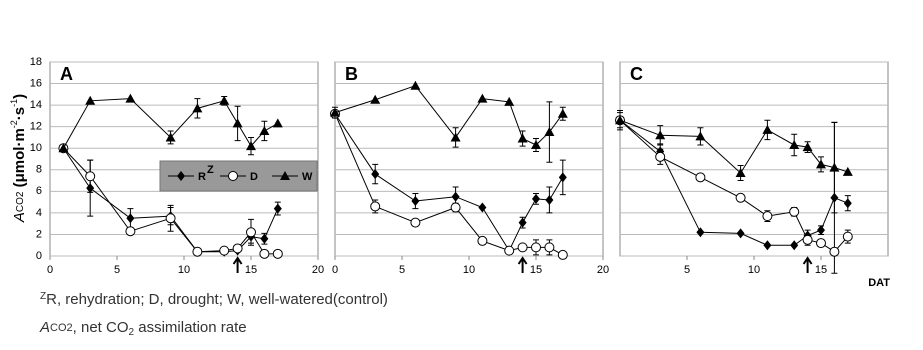 The height and width of the screenshot is (350, 923). I want to click on x-axis-title: DAT, so click(879, 283).